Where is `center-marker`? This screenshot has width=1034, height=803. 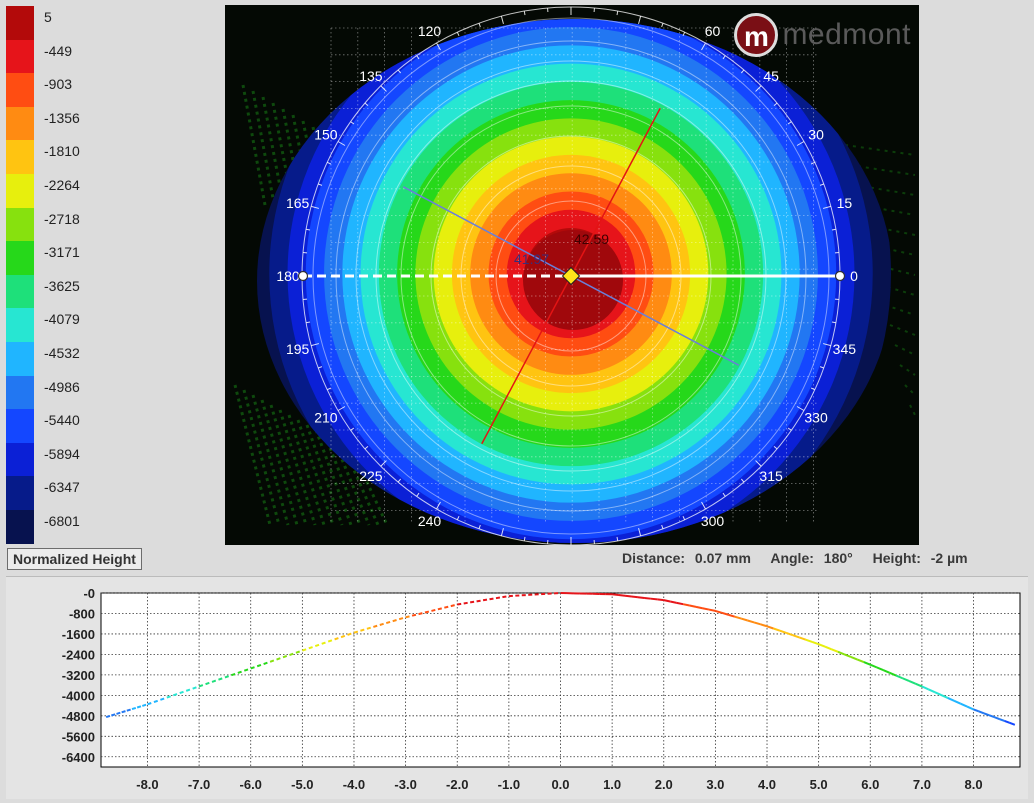
center-marker is located at coordinates (571, 276).